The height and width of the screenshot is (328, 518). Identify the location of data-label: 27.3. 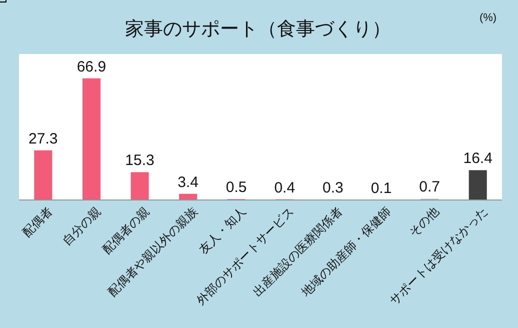
(43, 139).